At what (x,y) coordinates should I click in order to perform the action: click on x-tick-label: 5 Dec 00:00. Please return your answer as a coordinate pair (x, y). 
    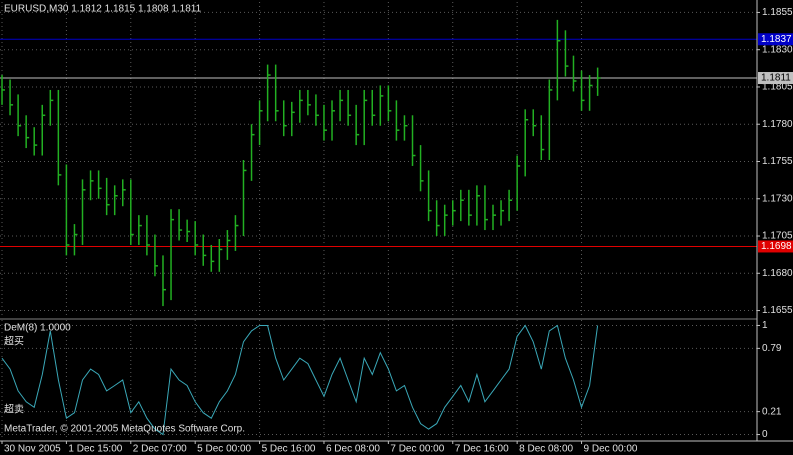
    Looking at the image, I should click on (224, 449).